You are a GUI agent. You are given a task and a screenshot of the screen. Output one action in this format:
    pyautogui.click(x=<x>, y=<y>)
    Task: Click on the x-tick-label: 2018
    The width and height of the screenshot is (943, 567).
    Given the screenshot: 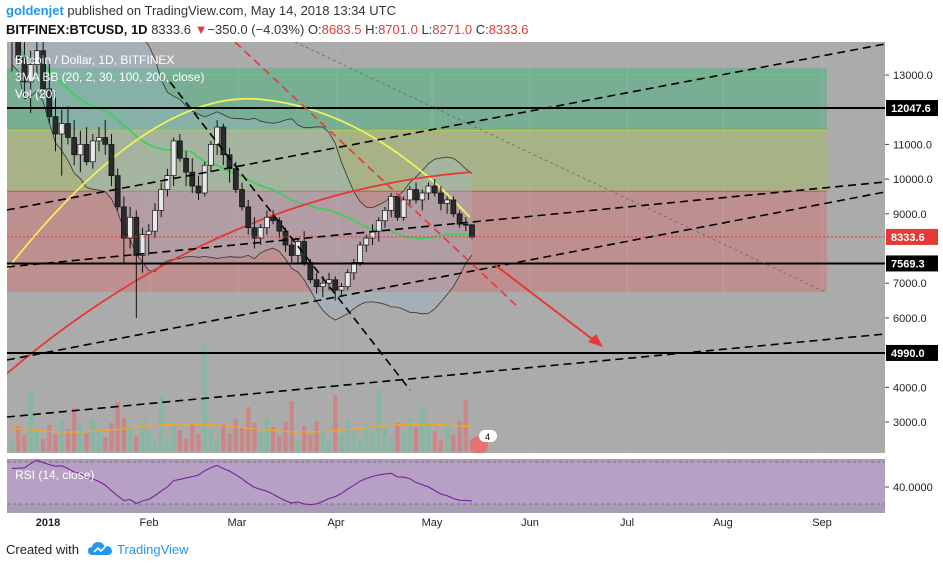 What is the action you would take?
    pyautogui.click(x=48, y=523)
    